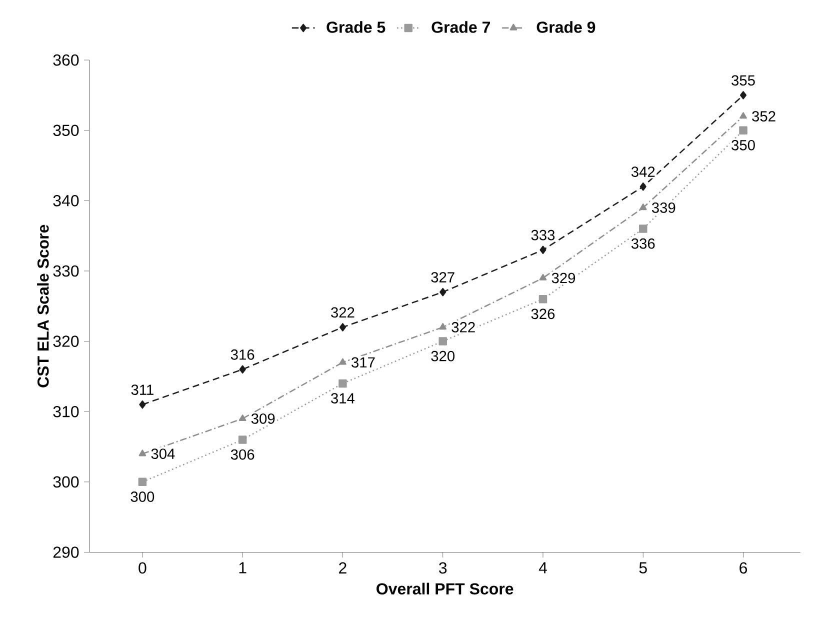 Image resolution: width=827 pixels, height=634 pixels. I want to click on data-label: 306, so click(242, 455).